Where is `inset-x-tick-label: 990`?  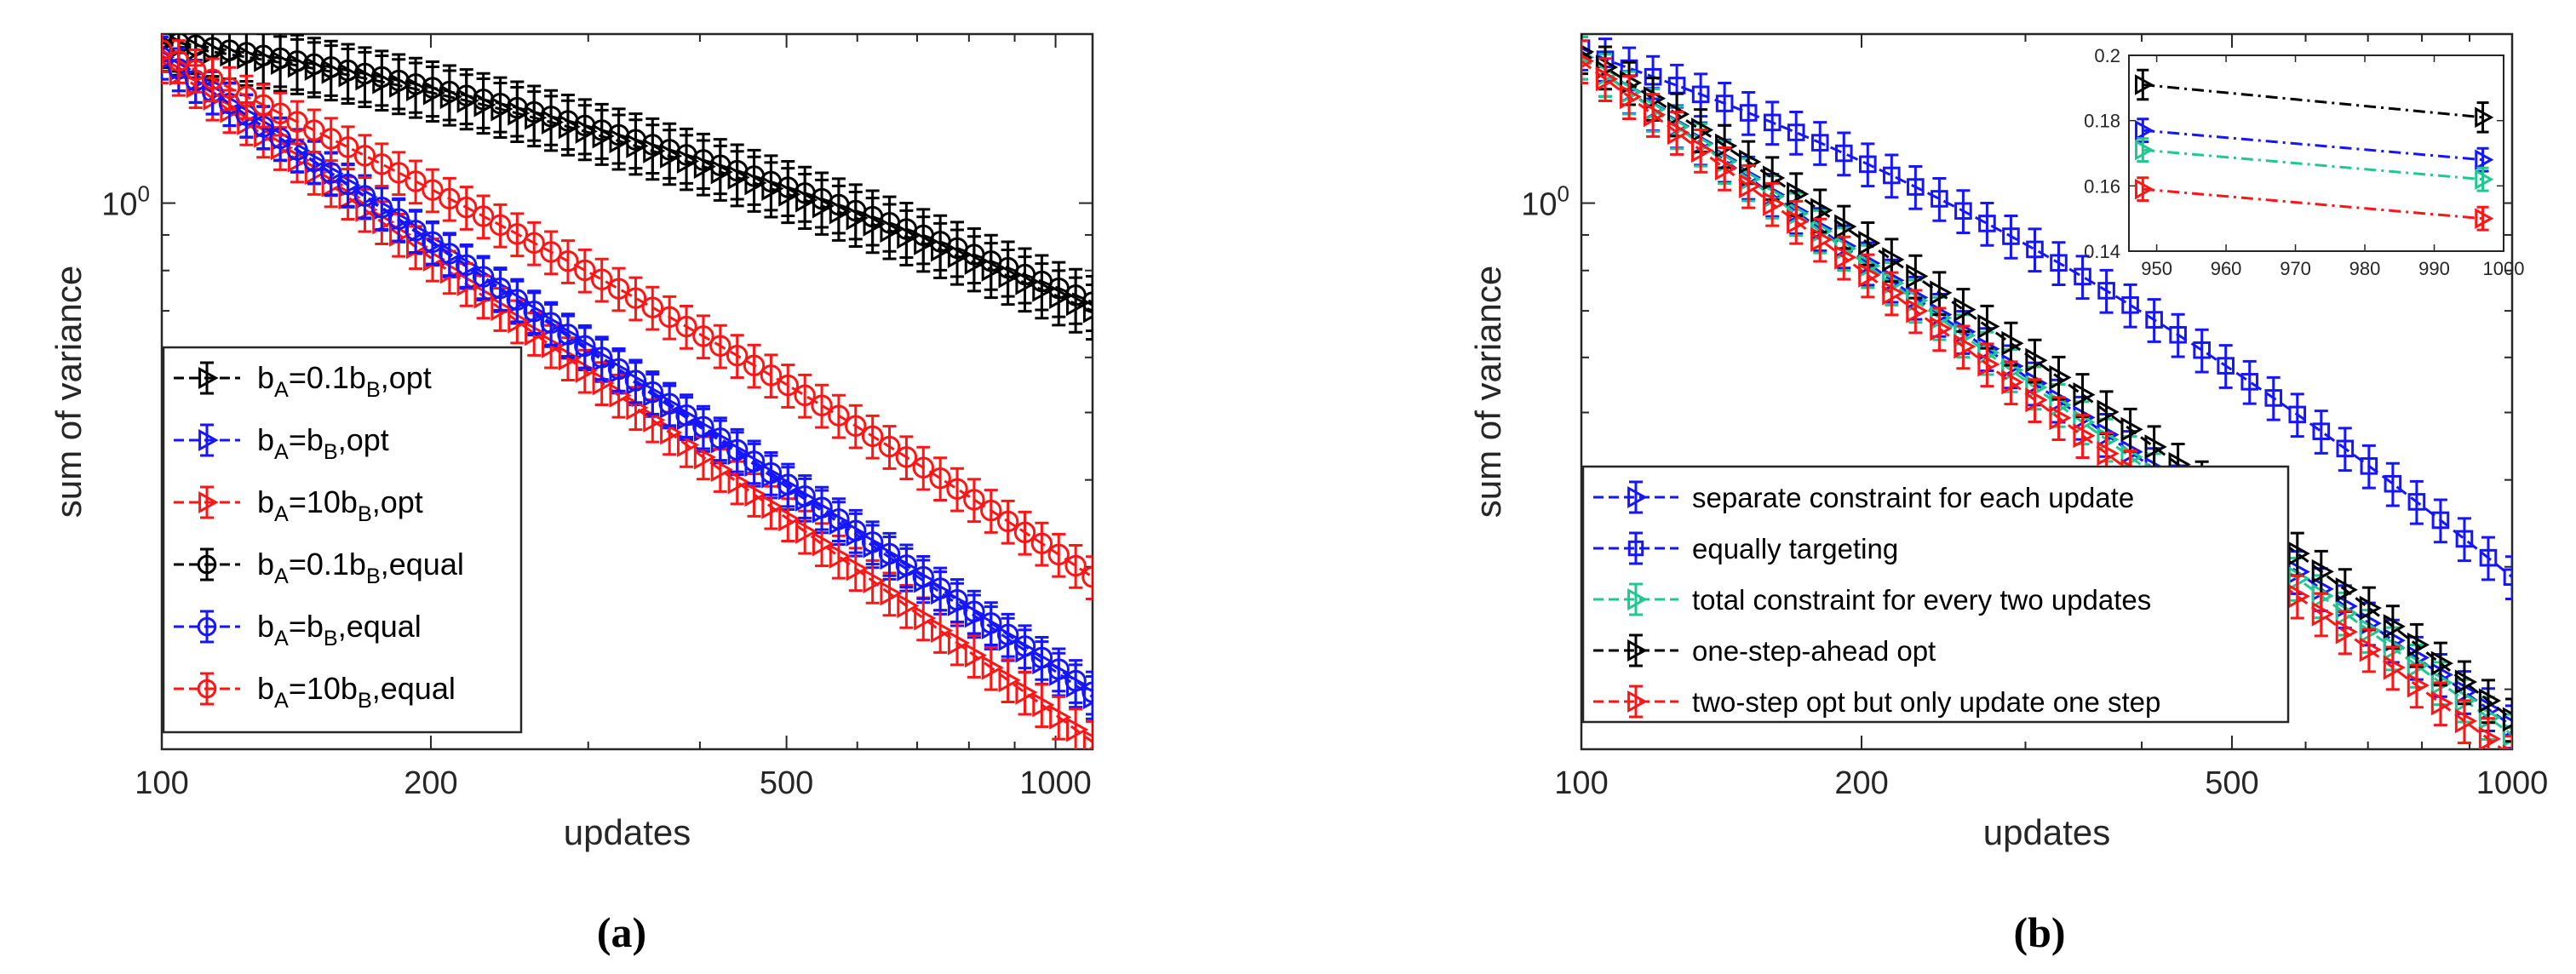
inset-x-tick-label: 990 is located at coordinates (2434, 268).